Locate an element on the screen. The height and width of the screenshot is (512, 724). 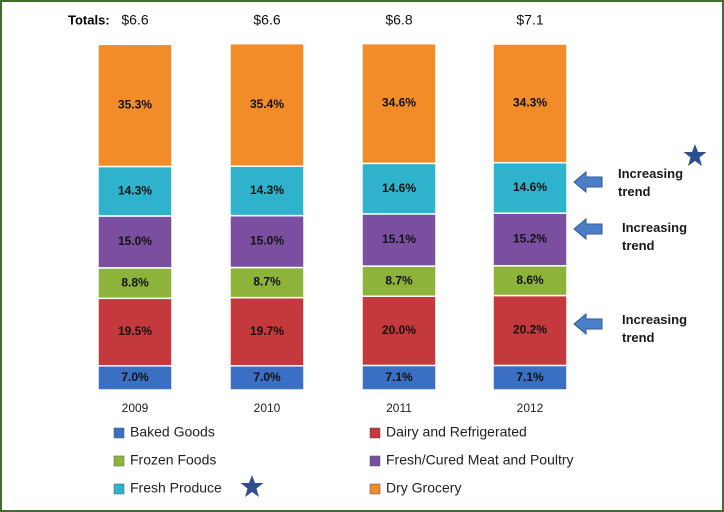
total-label: $7.1 is located at coordinates (529, 20).